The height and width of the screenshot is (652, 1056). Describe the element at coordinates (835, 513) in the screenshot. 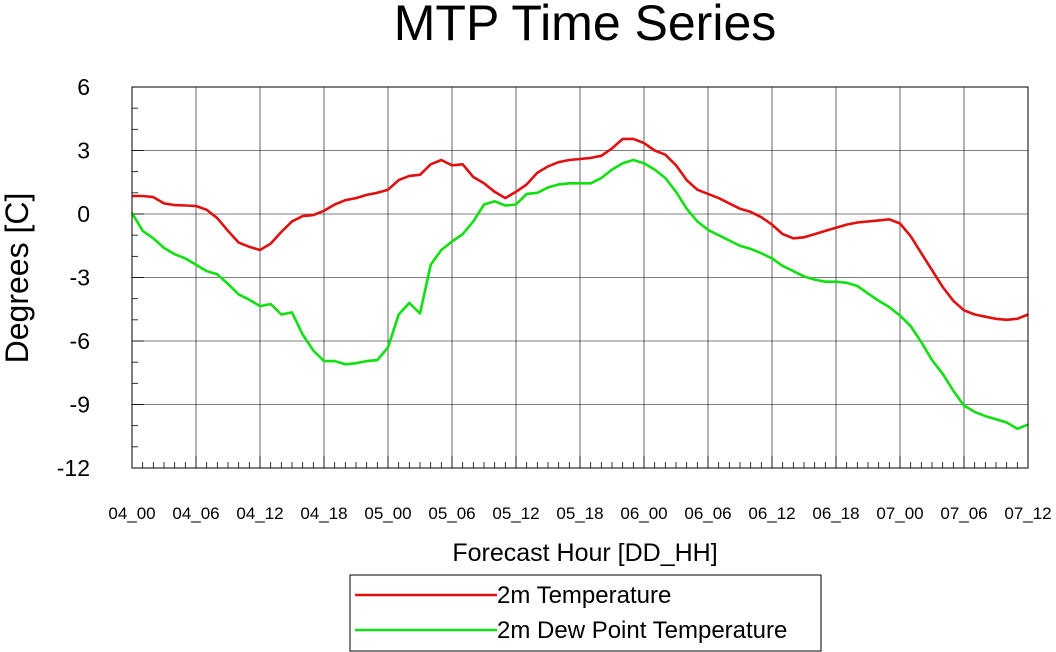

I see `x-tick-label: 06_18` at that location.